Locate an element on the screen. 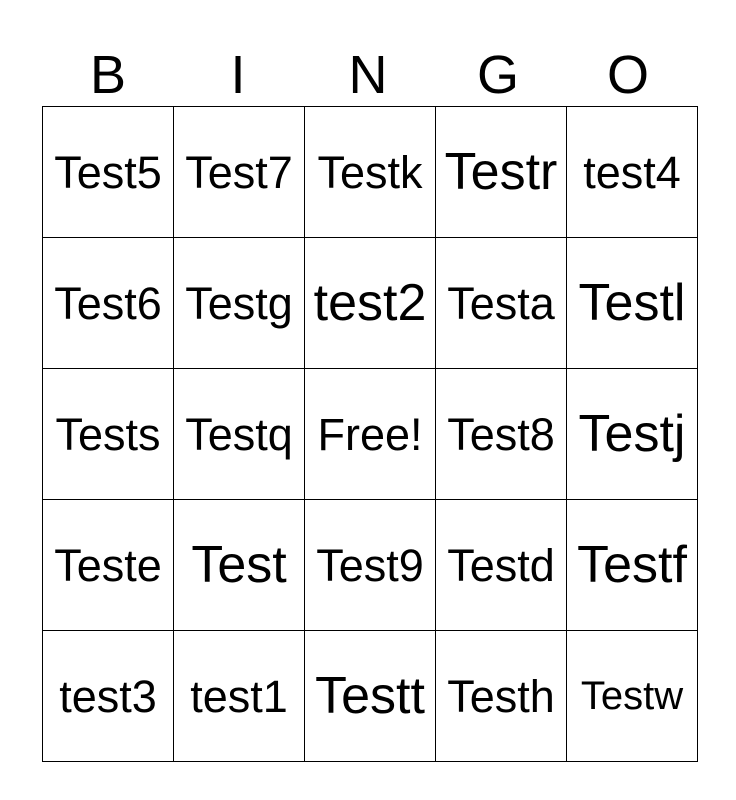  bingo-cell: Testd is located at coordinates (501, 565).